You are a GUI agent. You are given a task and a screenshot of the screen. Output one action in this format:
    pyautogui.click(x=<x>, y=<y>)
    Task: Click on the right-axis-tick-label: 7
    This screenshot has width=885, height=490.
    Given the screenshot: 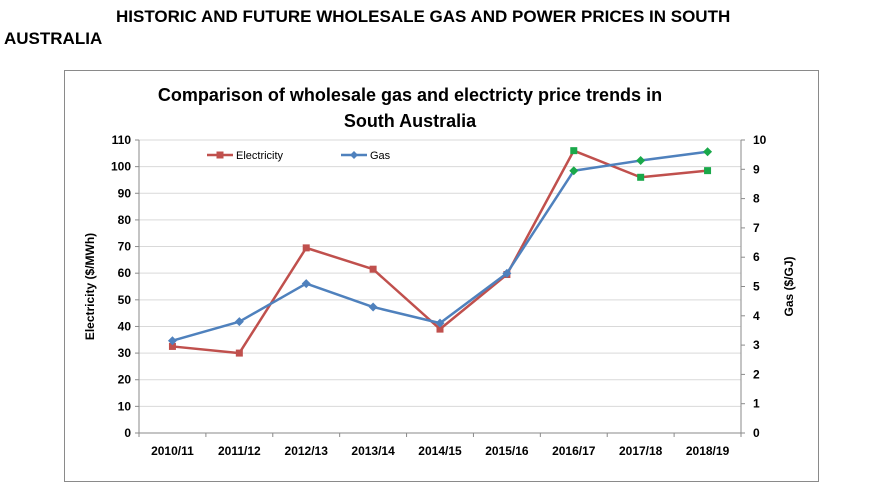 What is the action you would take?
    pyautogui.click(x=756, y=228)
    